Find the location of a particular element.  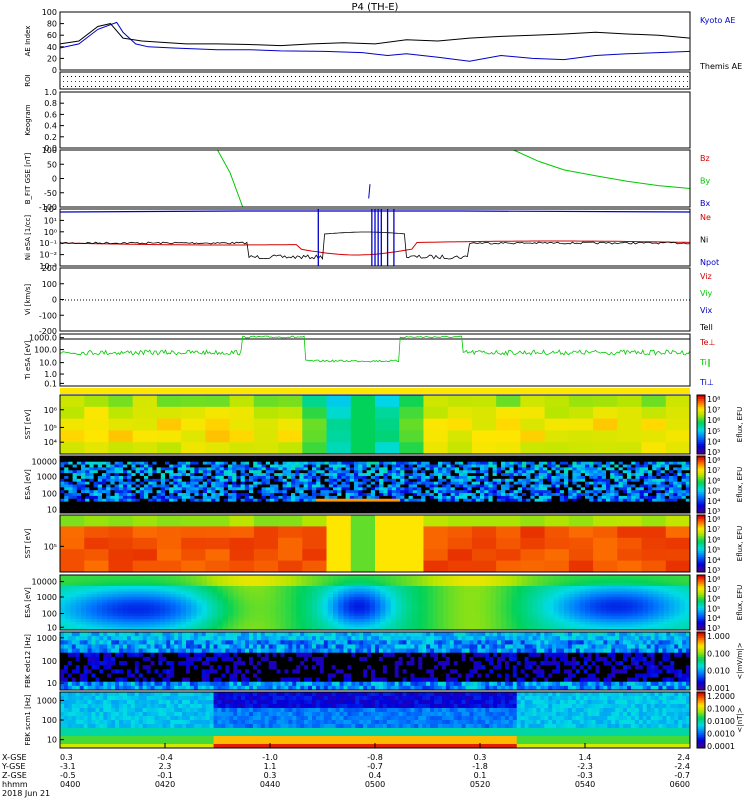

colorbar-cell-sst2 is located at coordinates (701, 523).